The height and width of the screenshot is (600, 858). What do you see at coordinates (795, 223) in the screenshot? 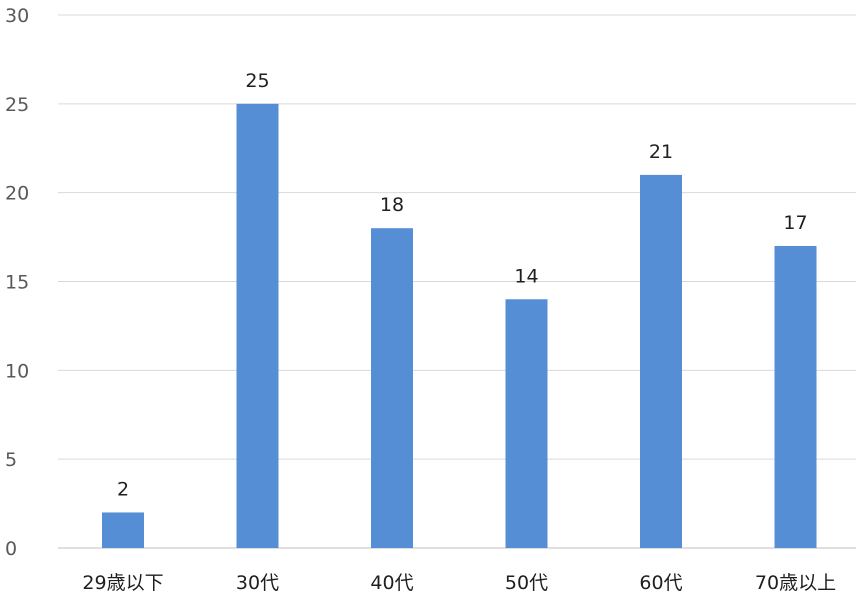
I see `data-label: 17` at bounding box center [795, 223].